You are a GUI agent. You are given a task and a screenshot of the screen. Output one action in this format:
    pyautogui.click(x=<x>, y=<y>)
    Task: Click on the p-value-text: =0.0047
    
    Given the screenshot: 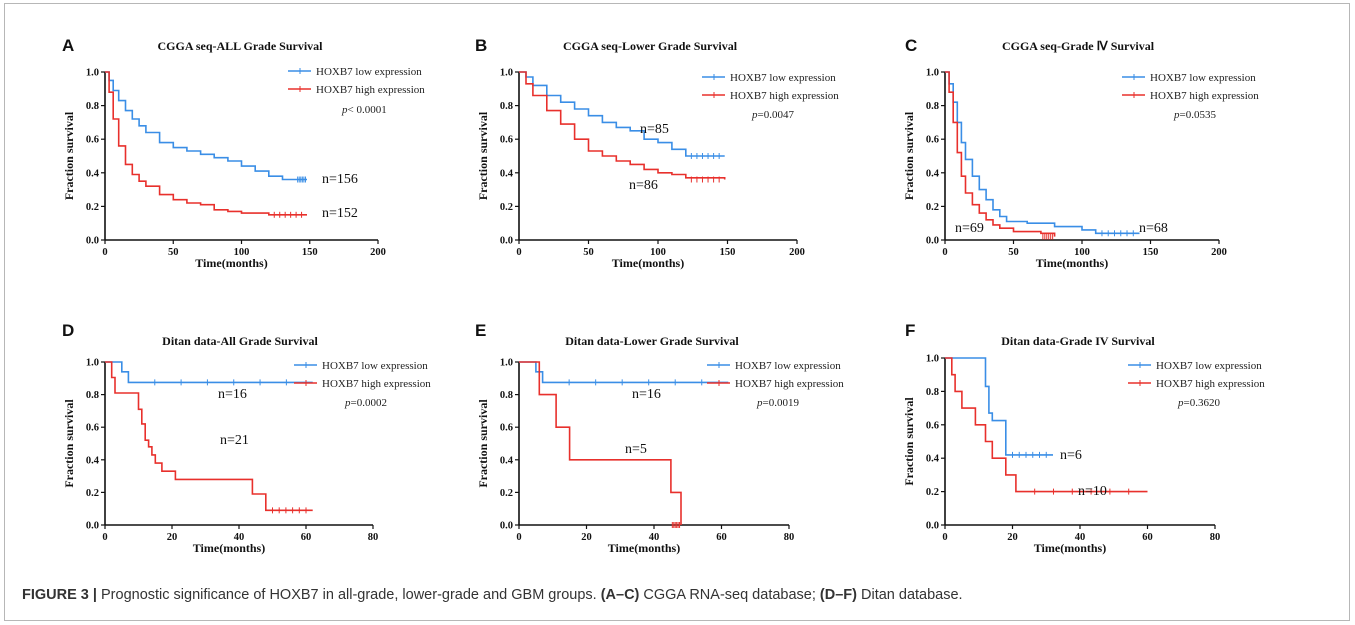 What is the action you would take?
    pyautogui.click(x=776, y=115)
    